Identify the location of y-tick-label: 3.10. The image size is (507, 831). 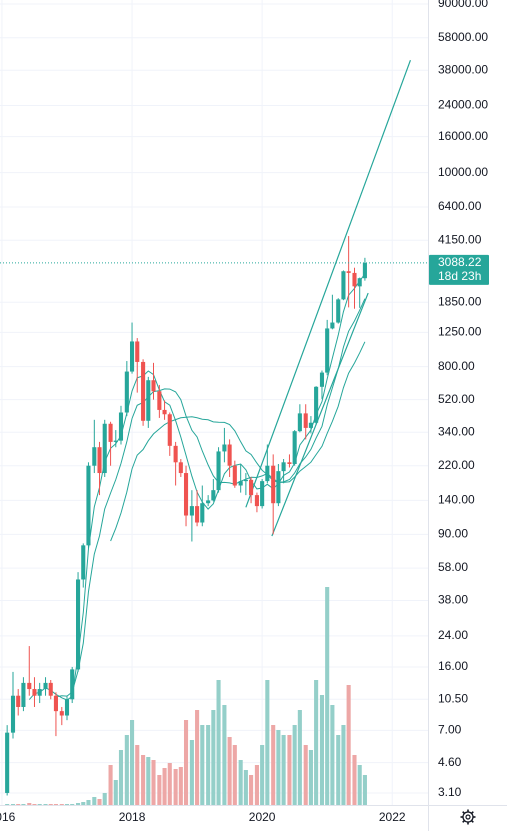
(450, 792).